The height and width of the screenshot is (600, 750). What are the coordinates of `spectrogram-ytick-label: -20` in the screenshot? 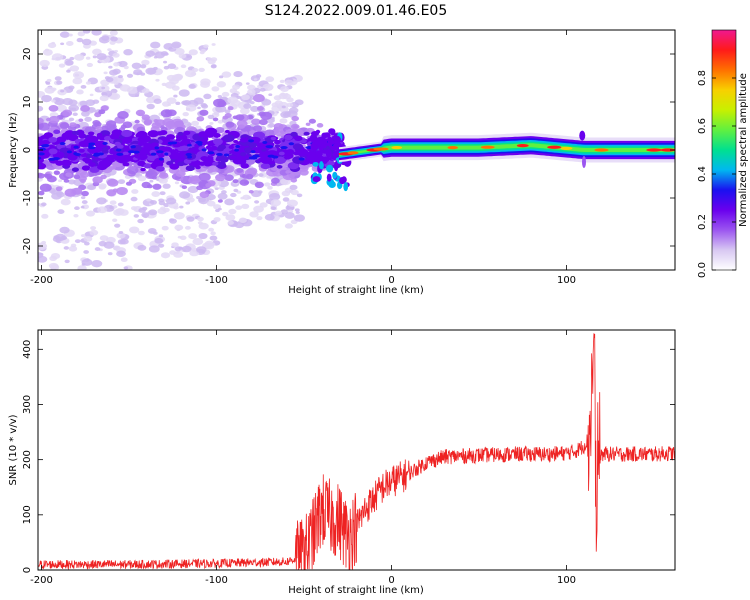 It's located at (27, 246).